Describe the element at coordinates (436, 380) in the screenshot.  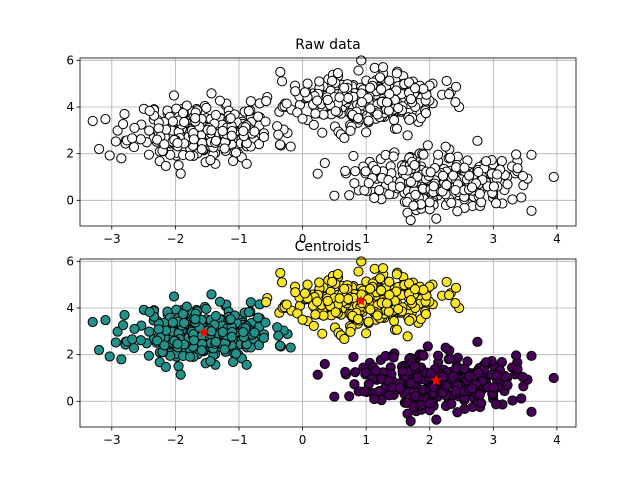
I see `centroid-star-icon` at that location.